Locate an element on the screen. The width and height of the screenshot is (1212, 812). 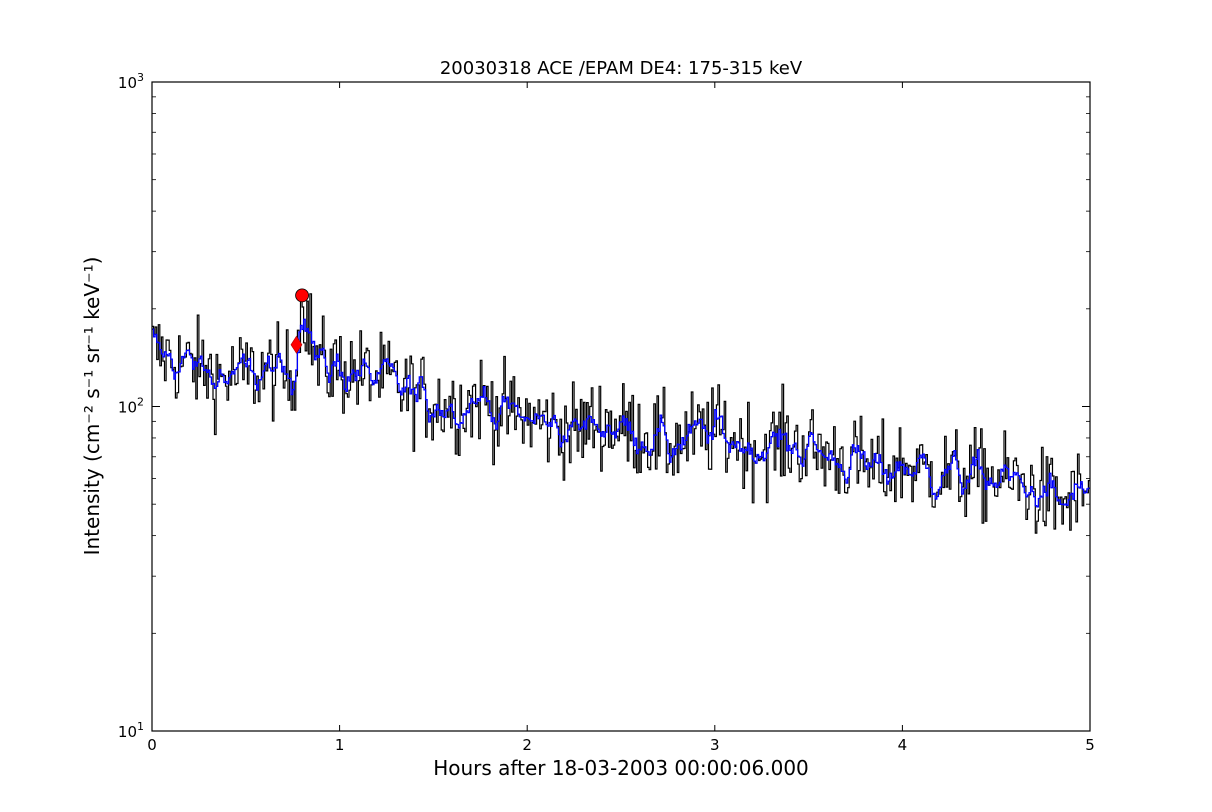
y-tick-label: 10³ is located at coordinates (131, 81).